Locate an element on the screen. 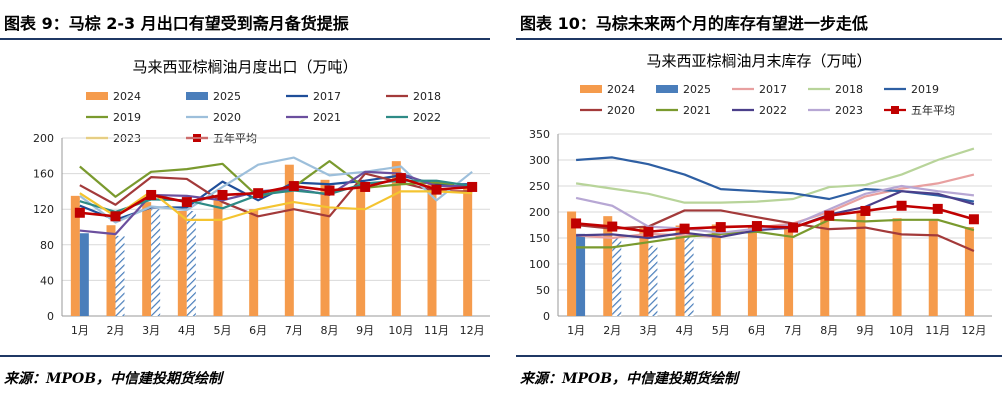 Image resolution: width=1002 pixels, height=403 pixels. legend-item-2022: 2022 is located at coordinates (413, 117).